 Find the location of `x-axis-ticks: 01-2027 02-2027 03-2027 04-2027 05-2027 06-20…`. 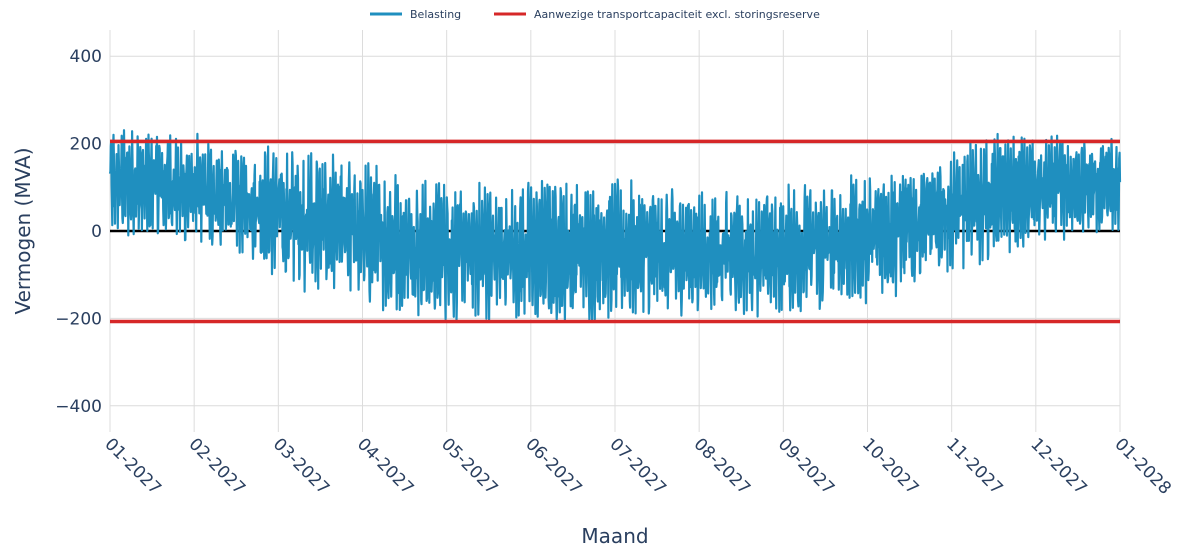

x-axis-ticks: 01-2027 02-2027 03-2027 04-2027 05-2027 06-20… is located at coordinates (637, 466).